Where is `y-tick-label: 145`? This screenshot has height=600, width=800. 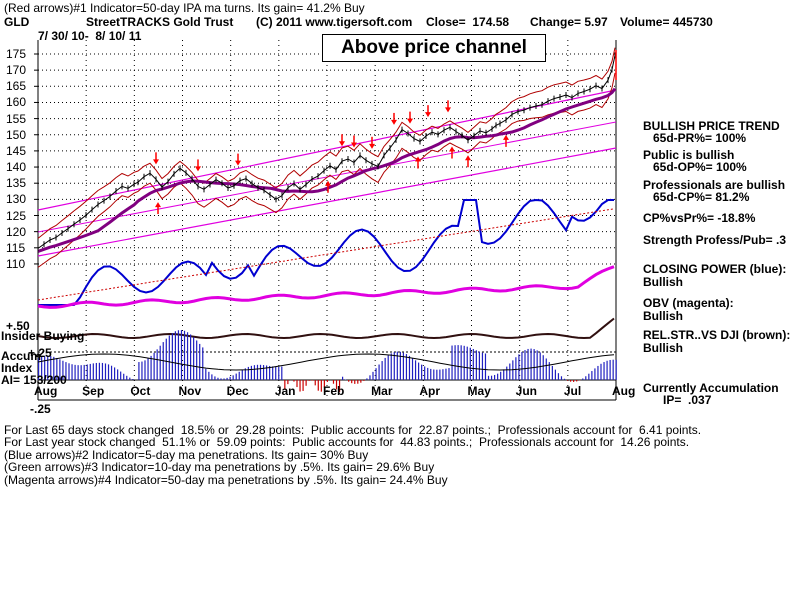
y-tick-label: 145 is located at coordinates (16, 150).